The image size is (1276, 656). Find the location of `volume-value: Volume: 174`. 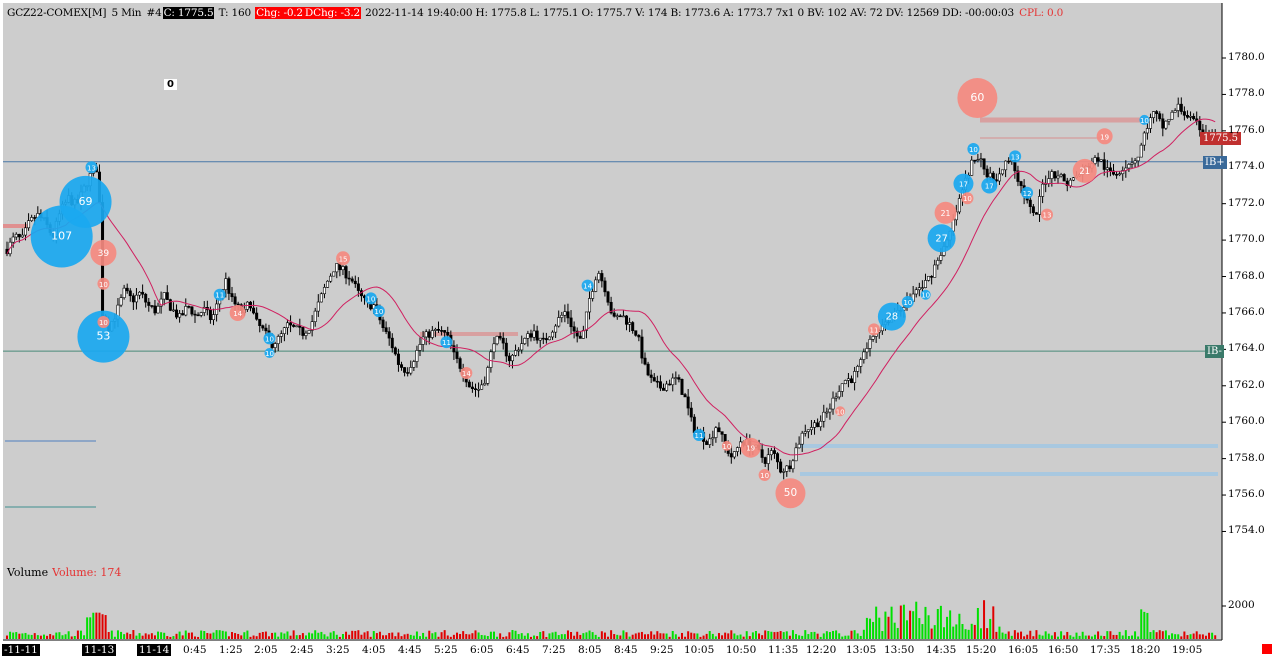

volume-value: Volume: 174 is located at coordinates (87, 572).